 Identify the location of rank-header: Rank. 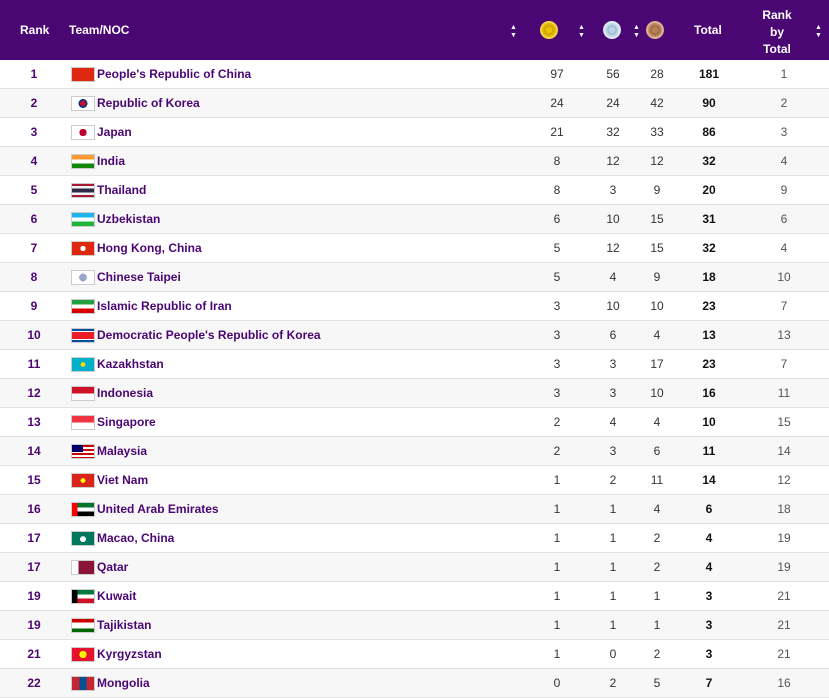
(35, 30).